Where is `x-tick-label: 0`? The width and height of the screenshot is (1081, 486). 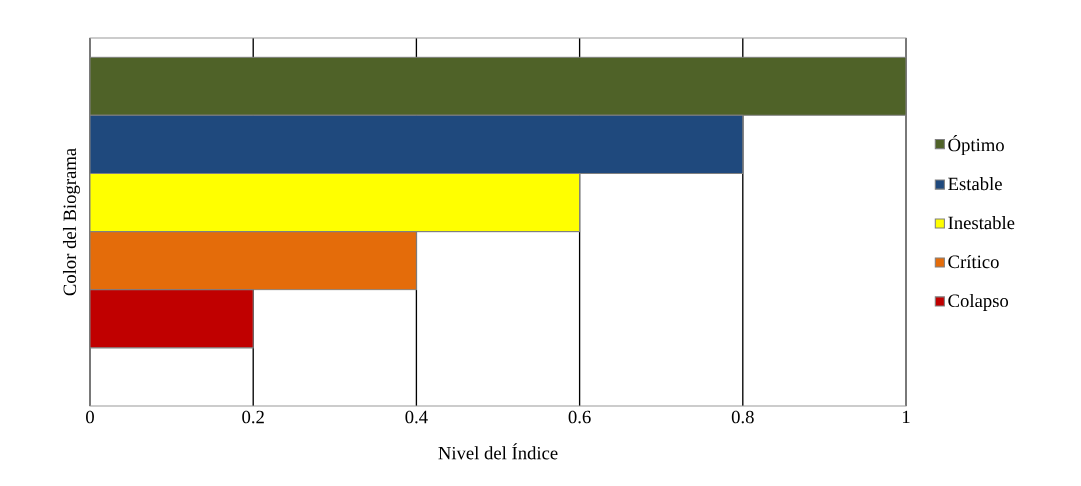
x-tick-label: 0 is located at coordinates (90, 417).